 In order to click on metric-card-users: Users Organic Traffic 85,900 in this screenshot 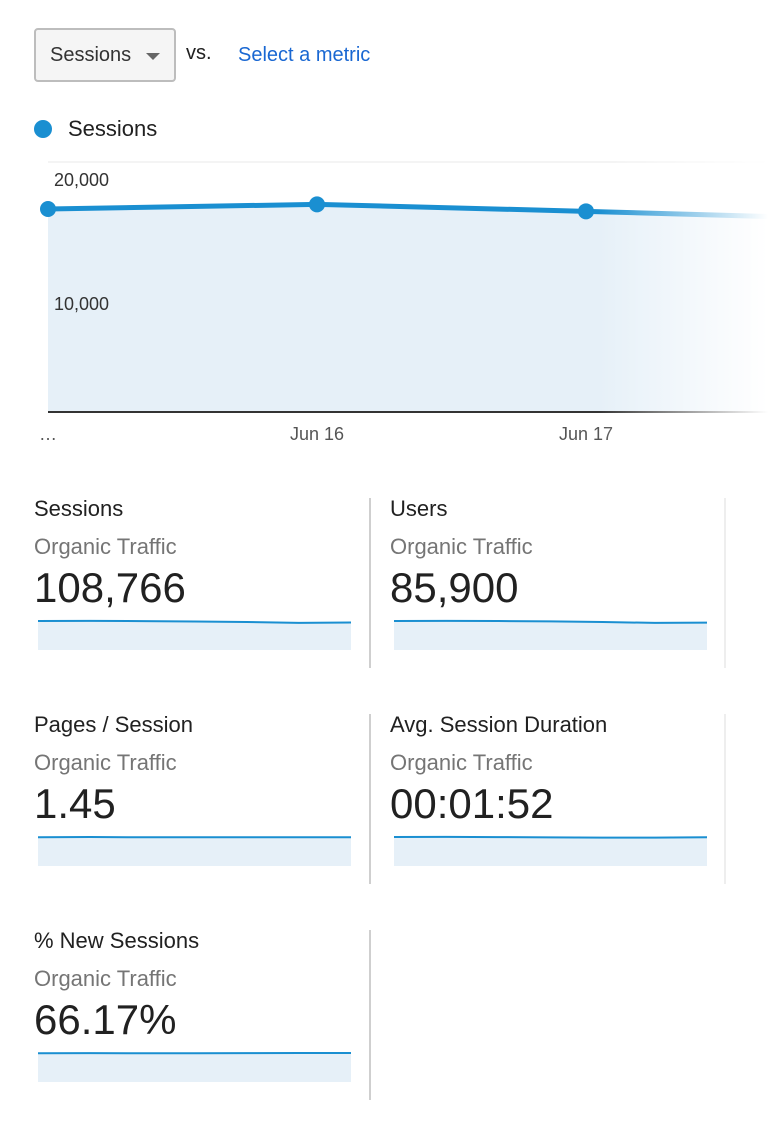, I will do `click(557, 581)`.